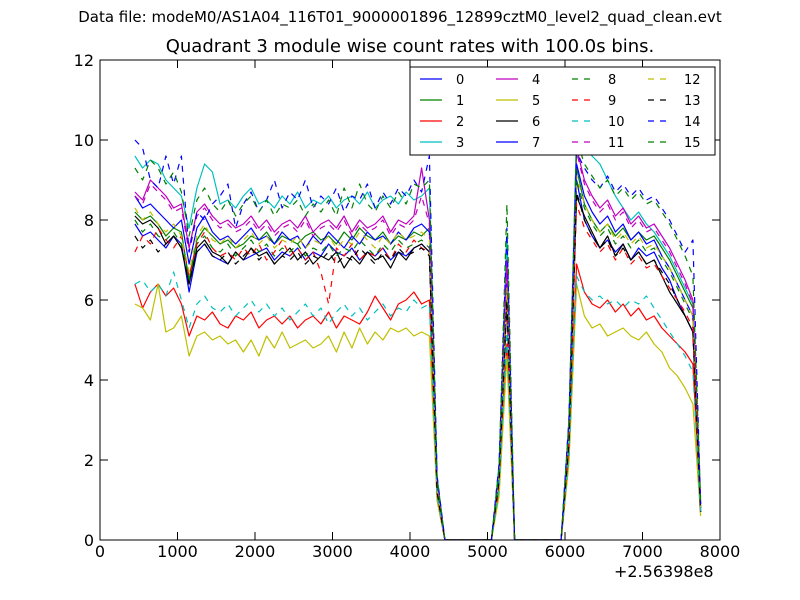 This screenshot has width=800, height=600. Describe the element at coordinates (89, 220) in the screenshot. I see `y-tick-label: 8` at that location.